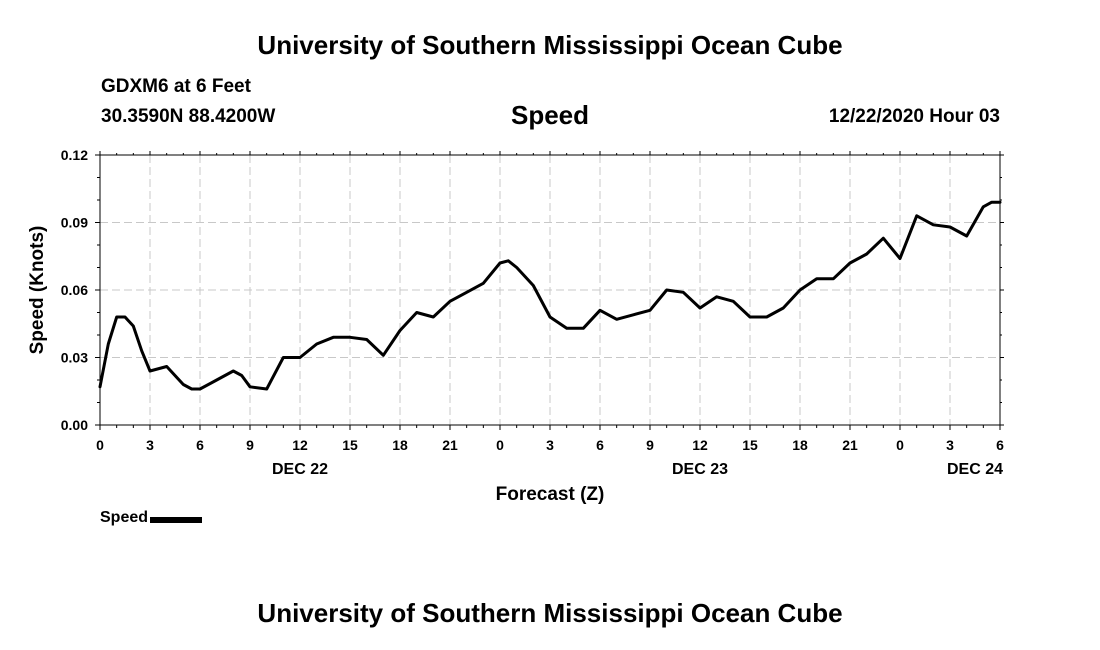  I want to click on day-label: DEC 24, so click(975, 469).